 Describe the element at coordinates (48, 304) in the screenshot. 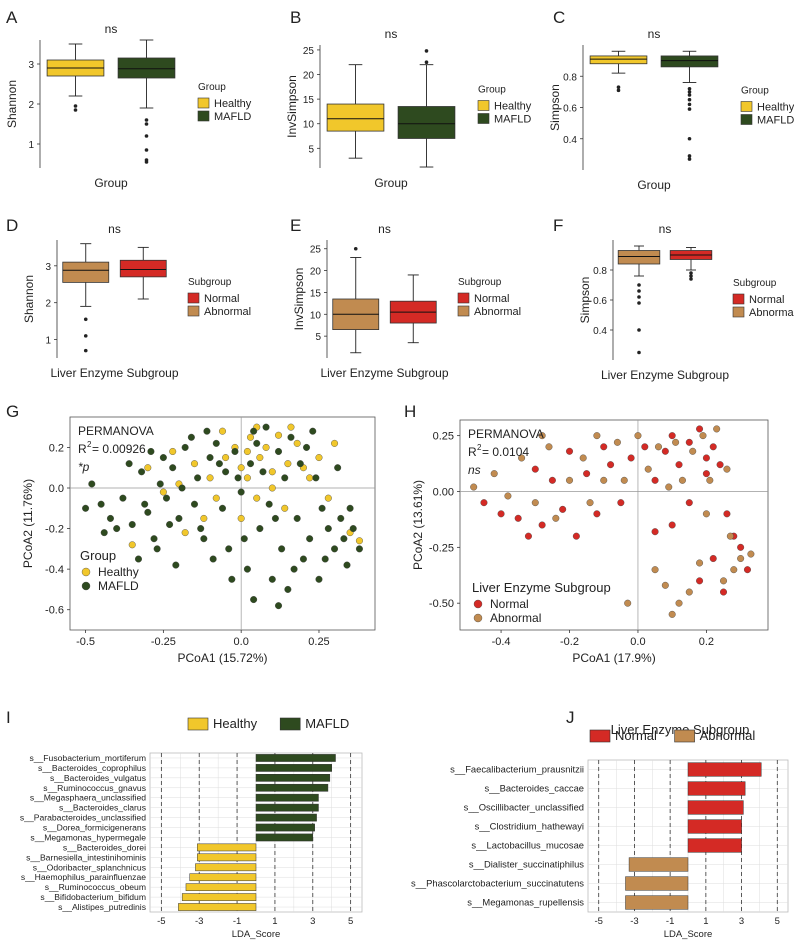

I see `y-tick-label: 2` at that location.